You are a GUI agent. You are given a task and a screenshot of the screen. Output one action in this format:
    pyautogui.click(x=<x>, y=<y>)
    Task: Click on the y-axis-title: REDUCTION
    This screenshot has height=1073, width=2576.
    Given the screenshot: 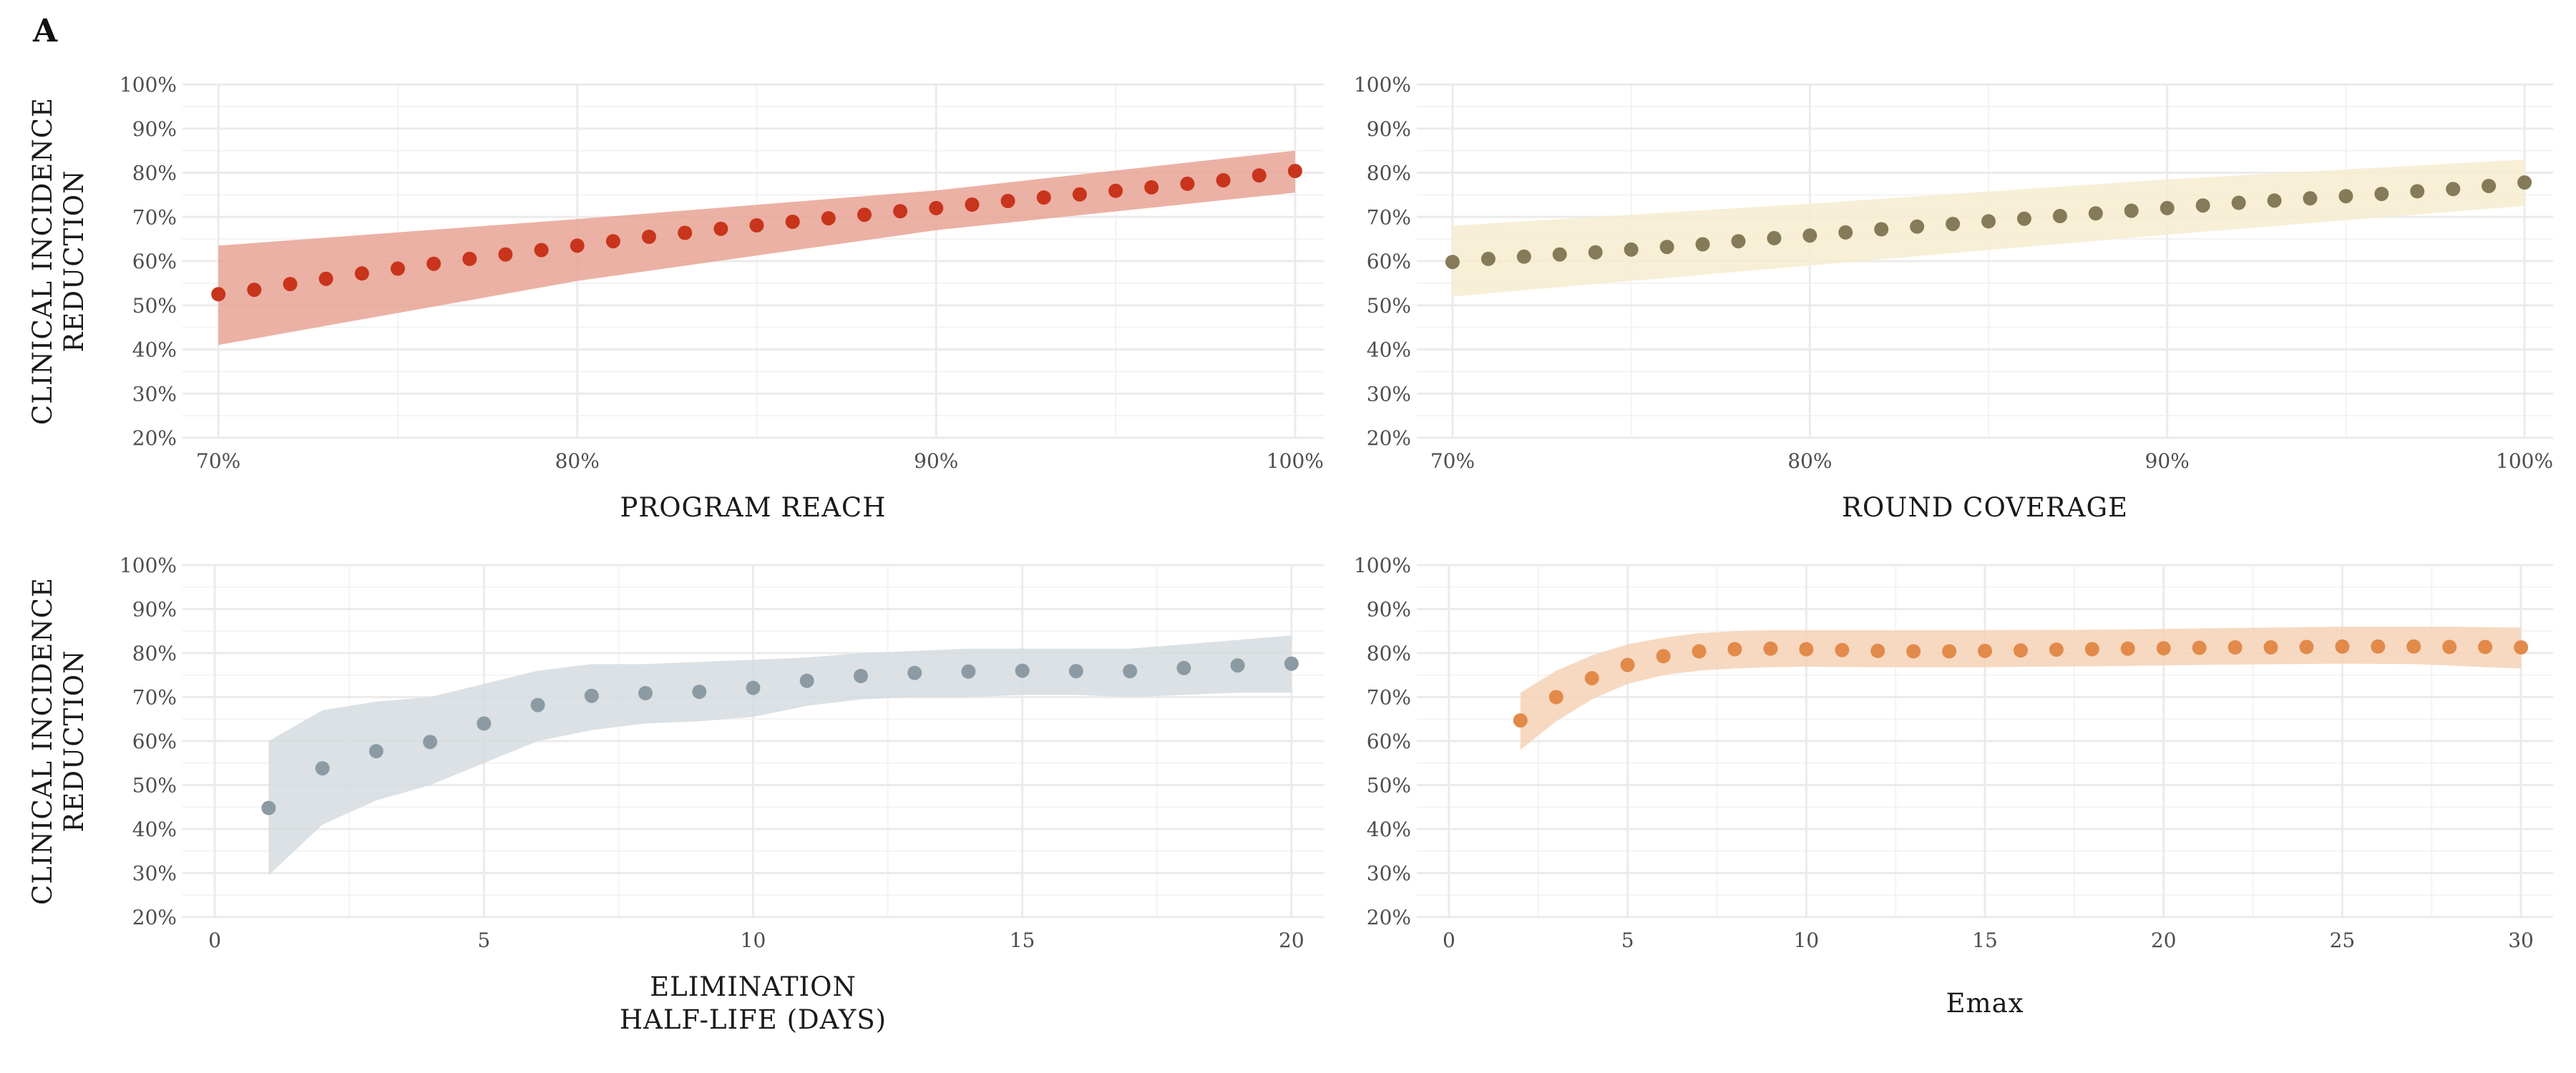 What is the action you would take?
    pyautogui.click(x=74, y=261)
    